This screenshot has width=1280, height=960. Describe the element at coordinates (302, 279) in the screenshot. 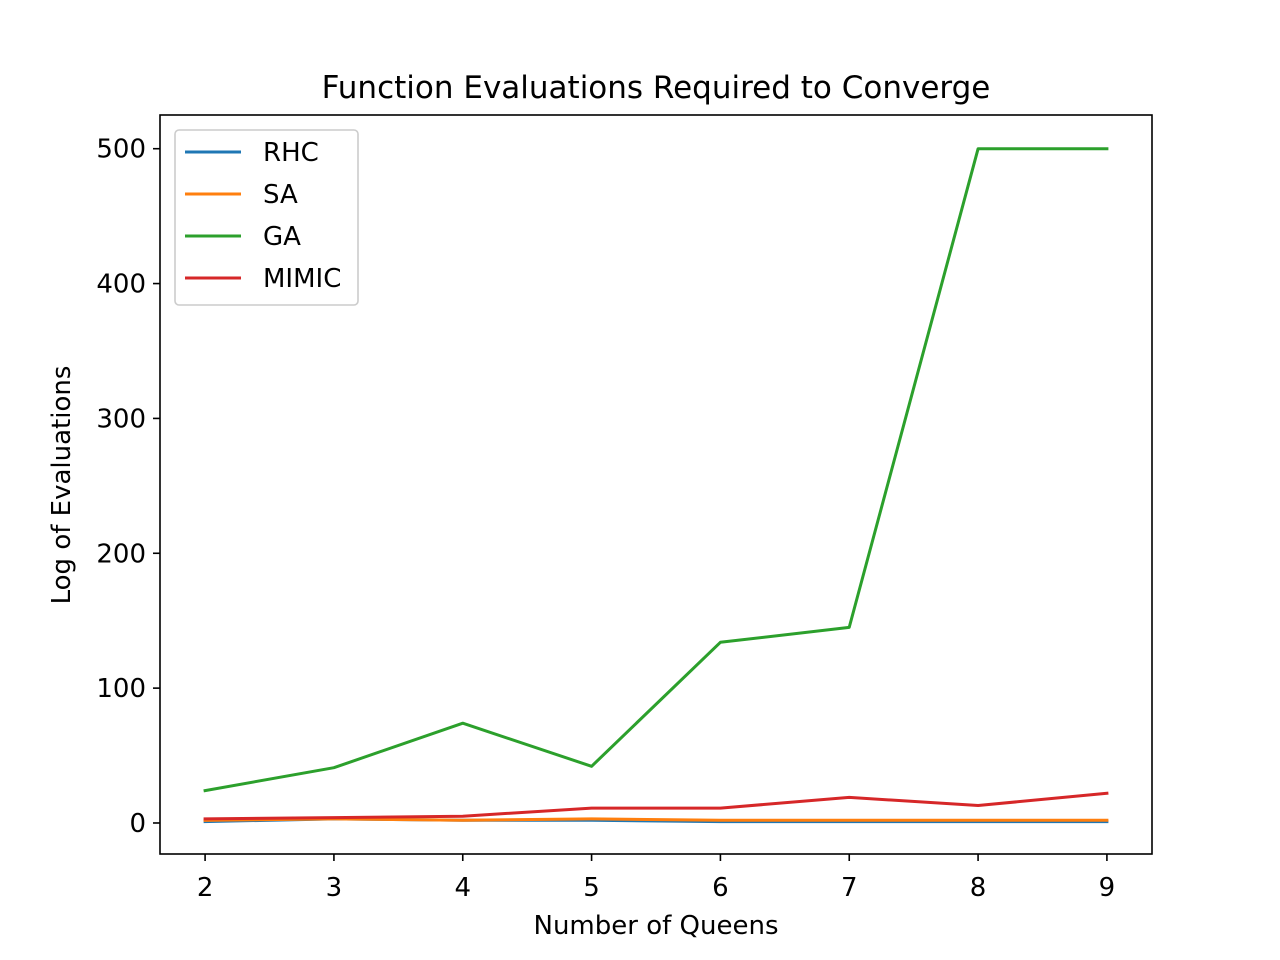

I see `legend-label-mimic: MIMIC` at that location.